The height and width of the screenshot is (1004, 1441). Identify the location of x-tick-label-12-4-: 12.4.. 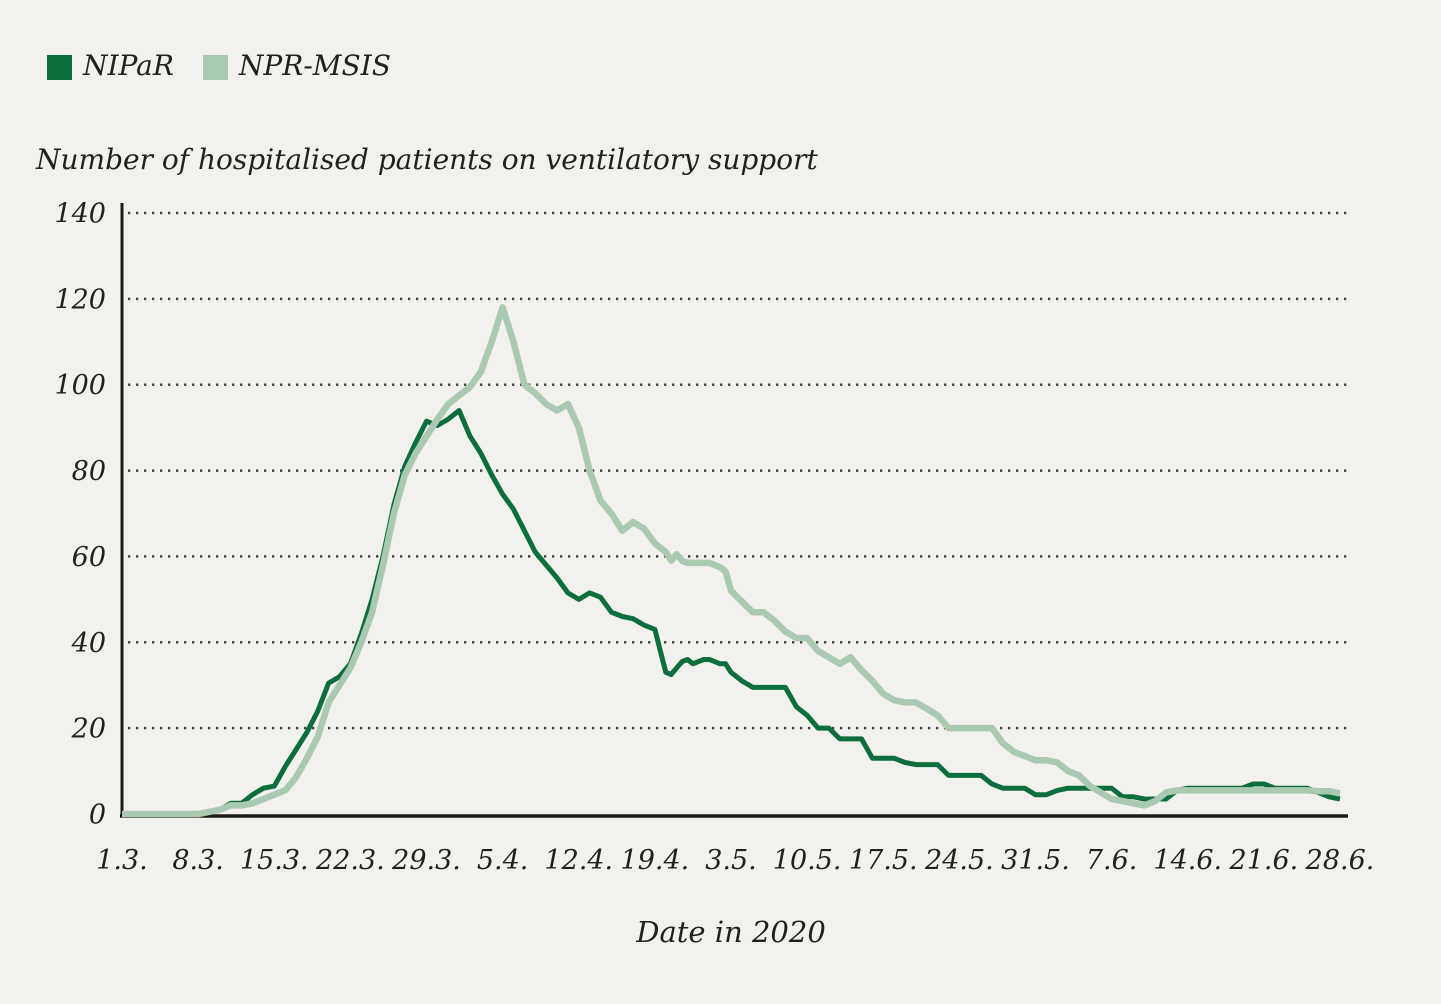
(578, 860).